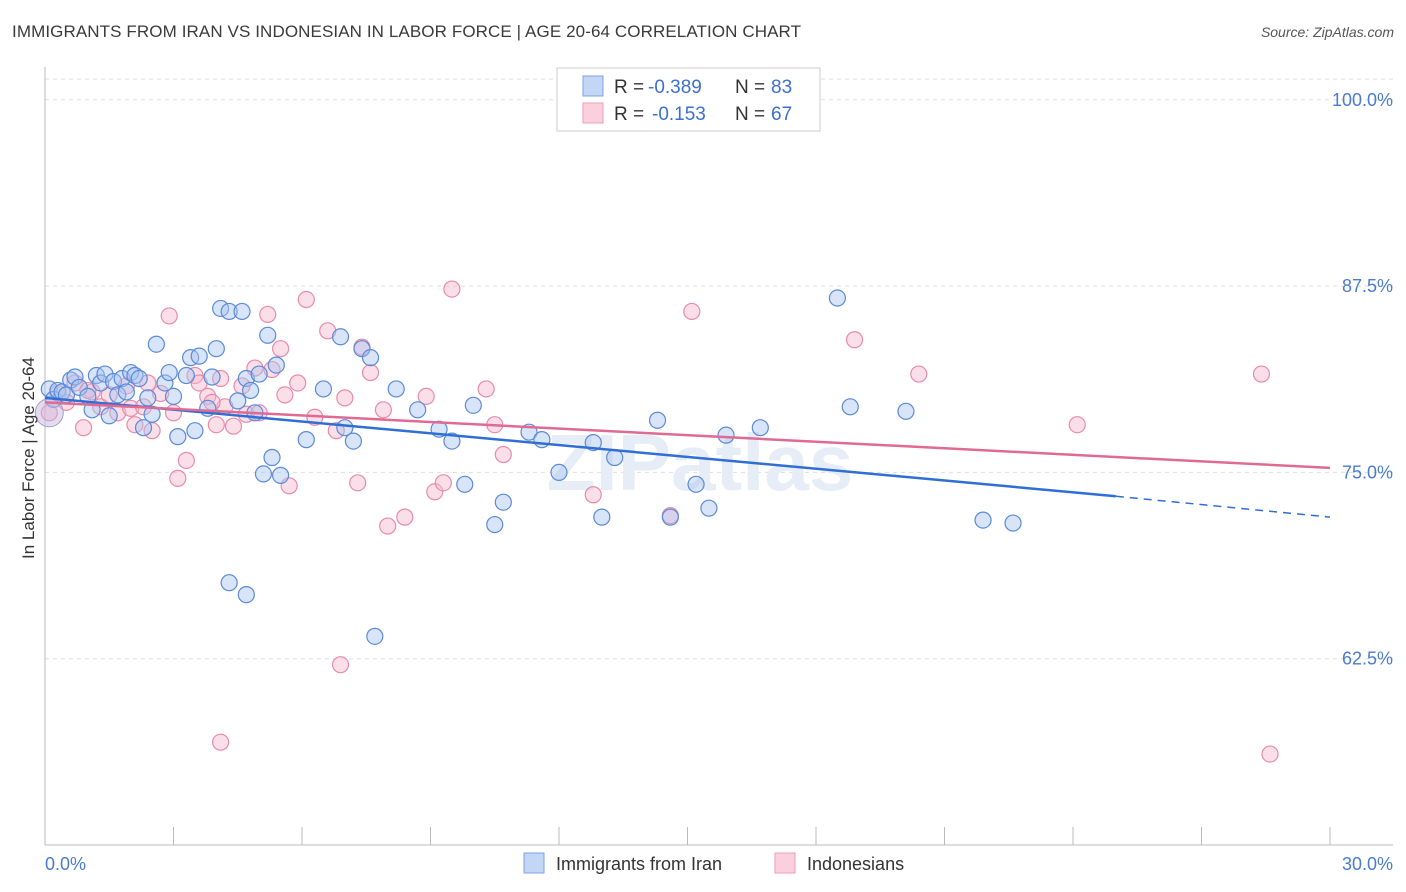  What do you see at coordinates (1362, 100) in the screenshot?
I see `y-tick-label: 100.0%` at bounding box center [1362, 100].